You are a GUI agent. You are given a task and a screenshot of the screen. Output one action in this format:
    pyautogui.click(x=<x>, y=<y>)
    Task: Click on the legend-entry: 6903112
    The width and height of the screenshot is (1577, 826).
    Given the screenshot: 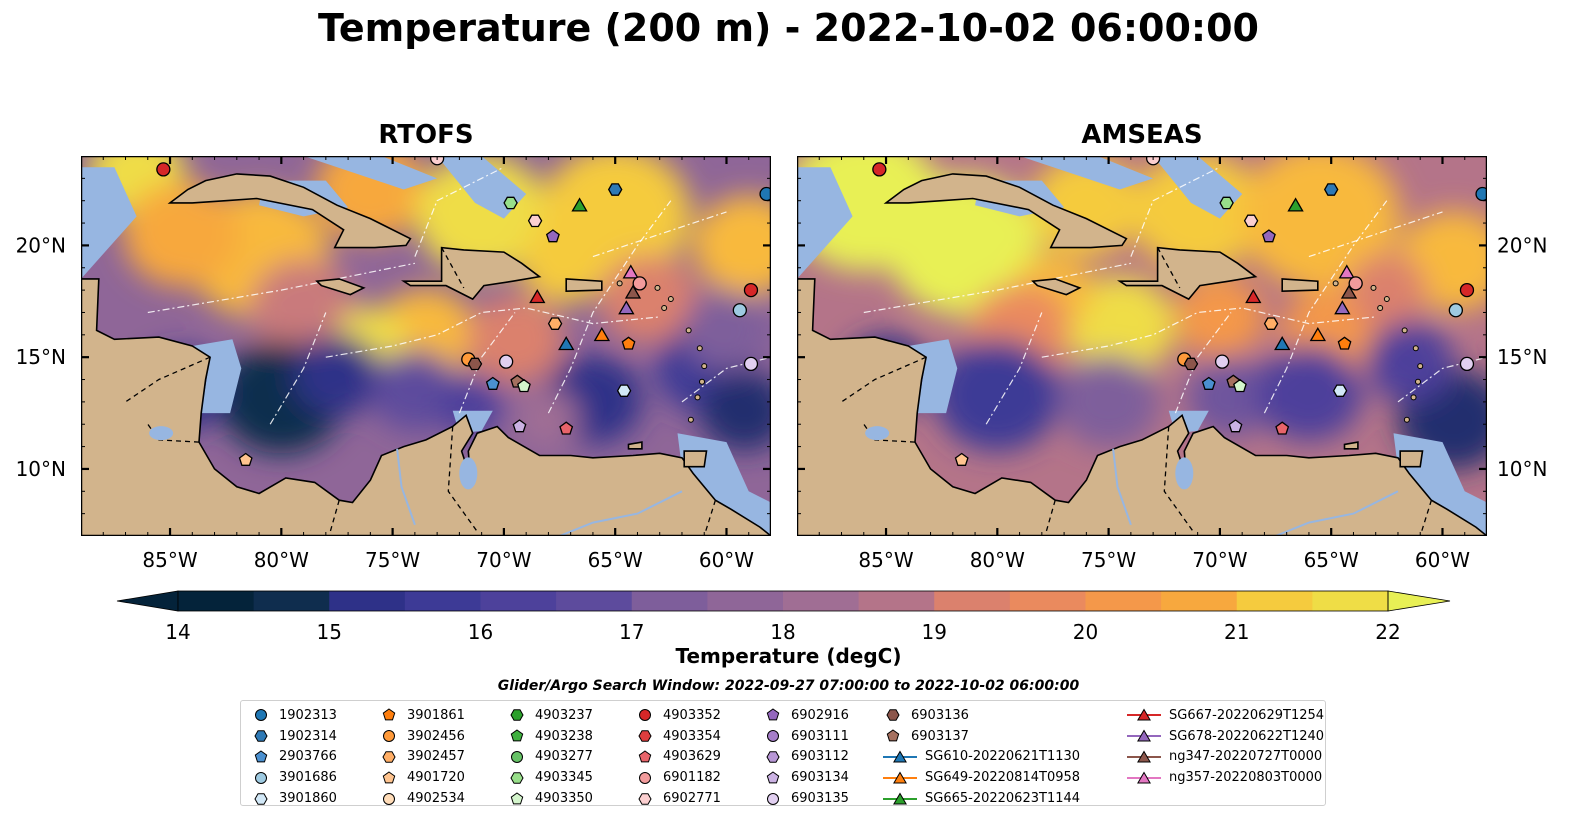 What is the action you would take?
    pyautogui.click(x=806, y=757)
    